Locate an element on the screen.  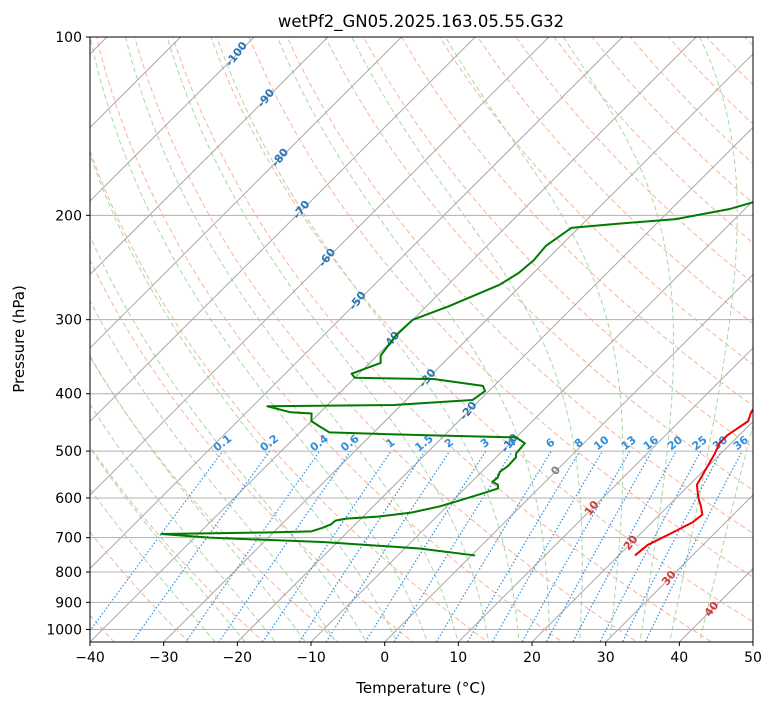
y-tick-label: 600 is located at coordinates (68, 499).